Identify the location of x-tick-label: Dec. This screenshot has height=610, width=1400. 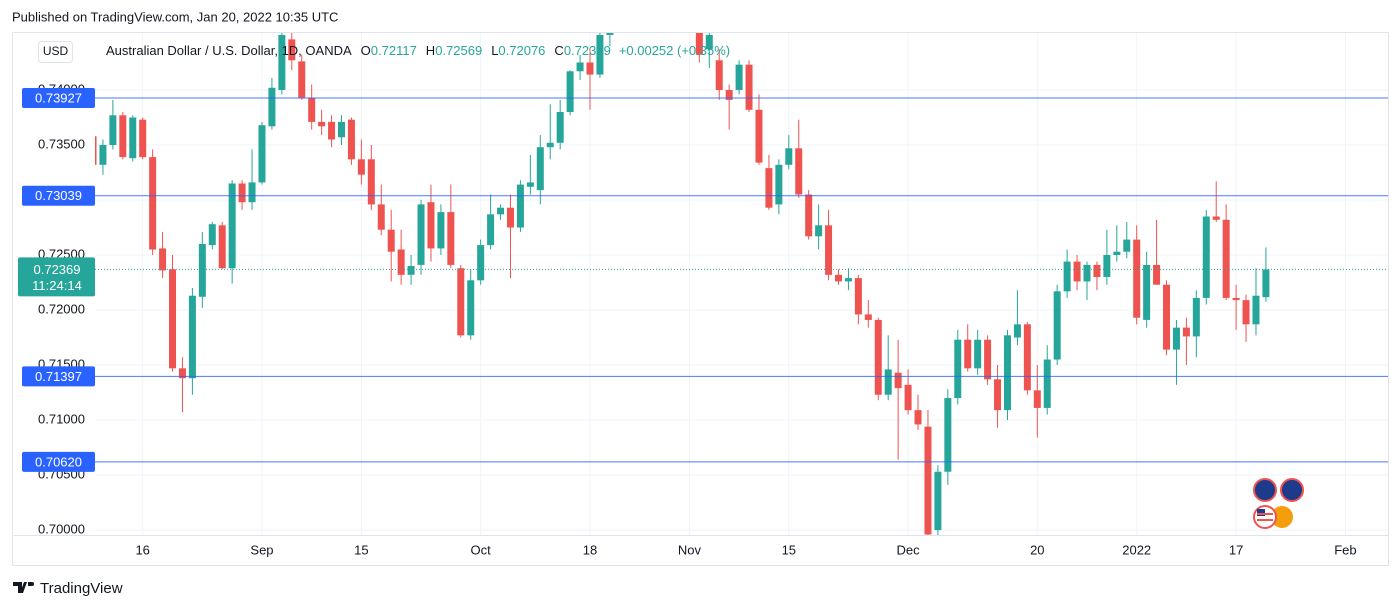
(909, 549).